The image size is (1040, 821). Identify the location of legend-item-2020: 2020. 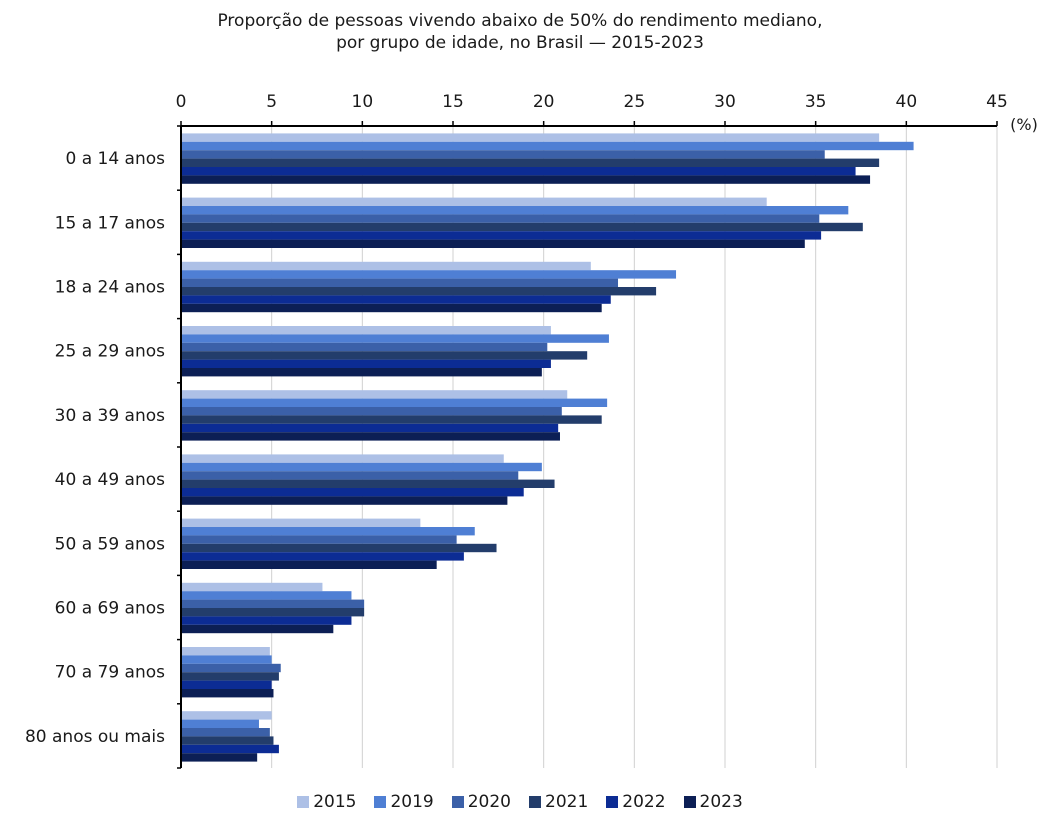
(481, 802).